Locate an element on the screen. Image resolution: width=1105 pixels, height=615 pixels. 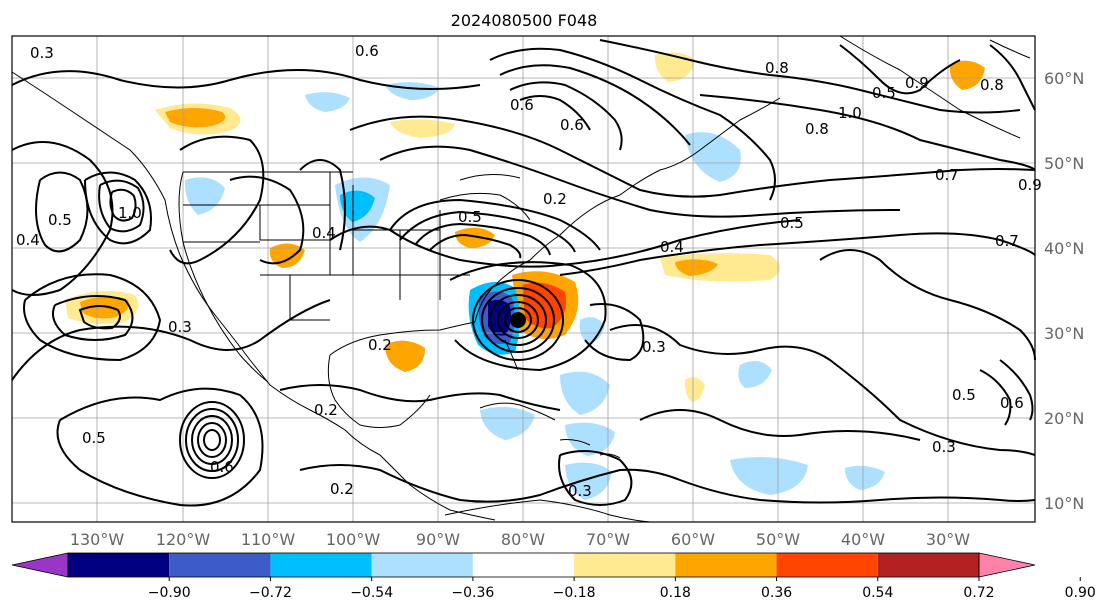
colorbar-extend-low is located at coordinates (40, 565).